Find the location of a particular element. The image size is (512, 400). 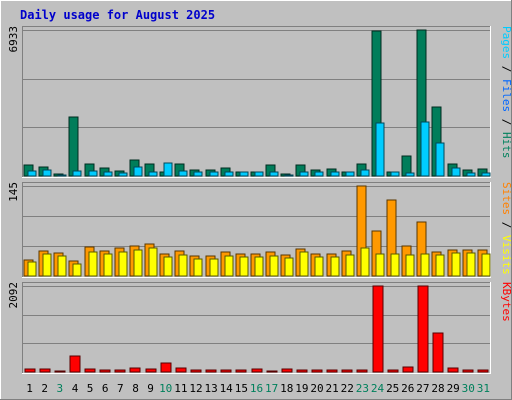

ymax-label: 6933 is located at coordinates (13, 39).